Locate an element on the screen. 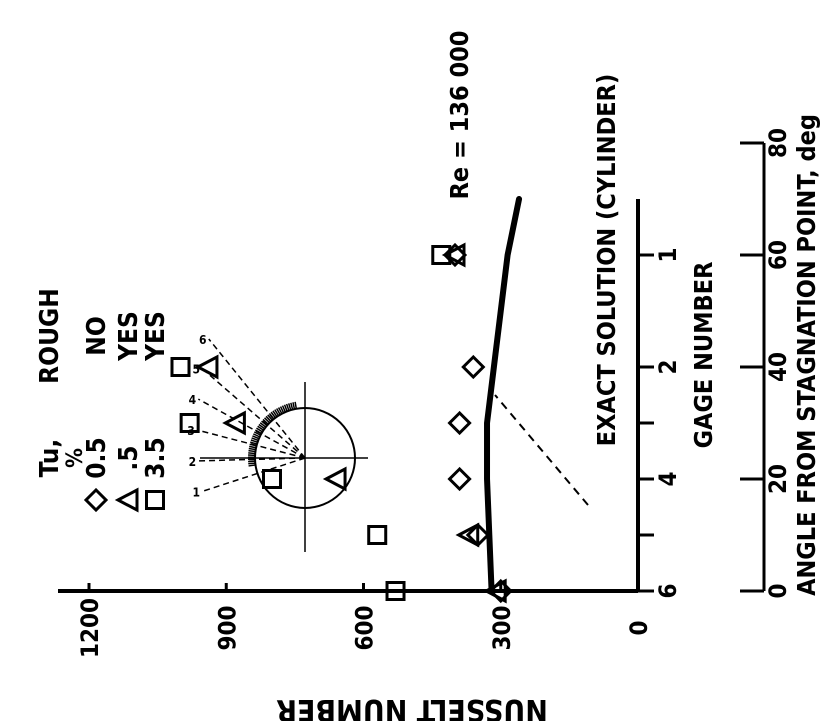 The height and width of the screenshot is (721, 826). legend-diamond-marker is located at coordinates (96, 500).